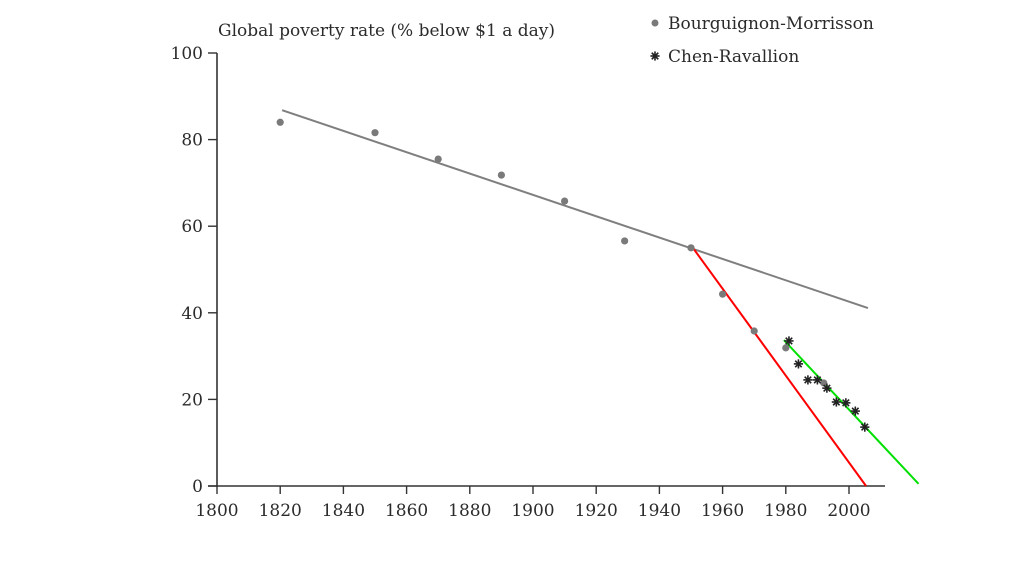 This screenshot has width=1009, height=571. I want to click on y-tick-label: 0, so click(197, 487).